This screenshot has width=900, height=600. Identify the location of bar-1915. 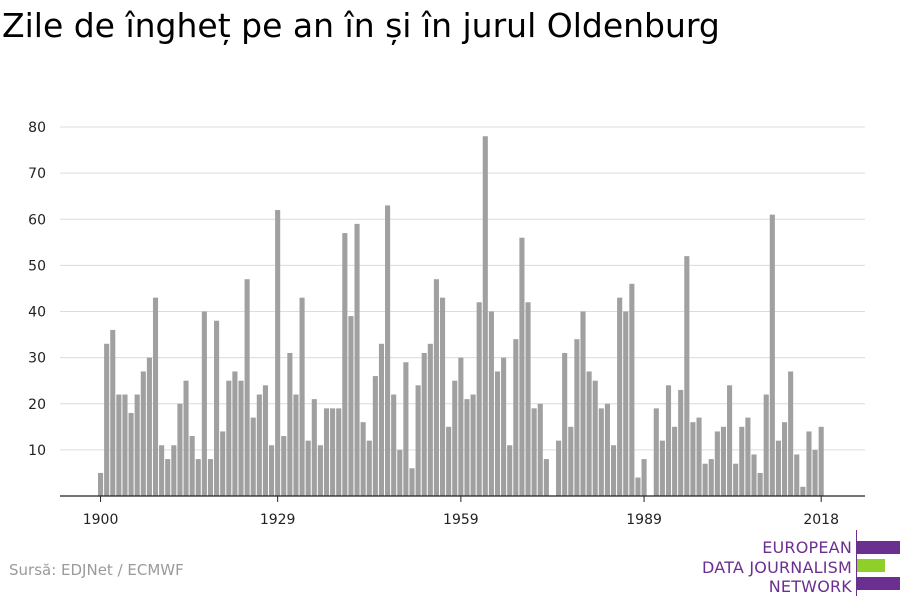
(192, 466).